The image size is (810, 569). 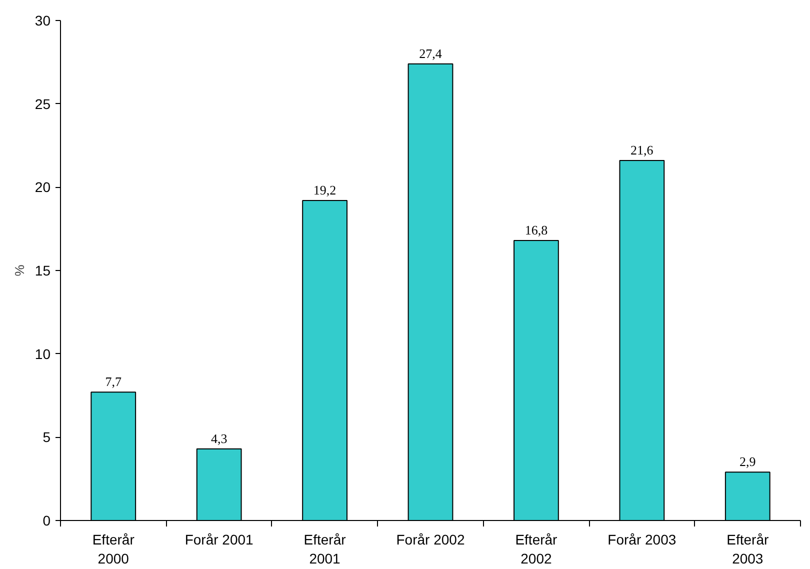 I want to click on data-label: 2,9, so click(x=748, y=462).